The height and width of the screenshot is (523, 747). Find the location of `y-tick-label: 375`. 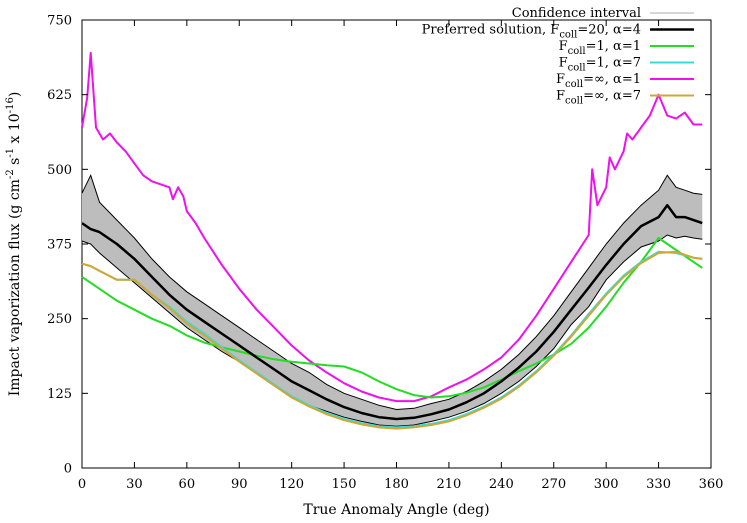

y-tick-label: 375 is located at coordinates (59, 245).